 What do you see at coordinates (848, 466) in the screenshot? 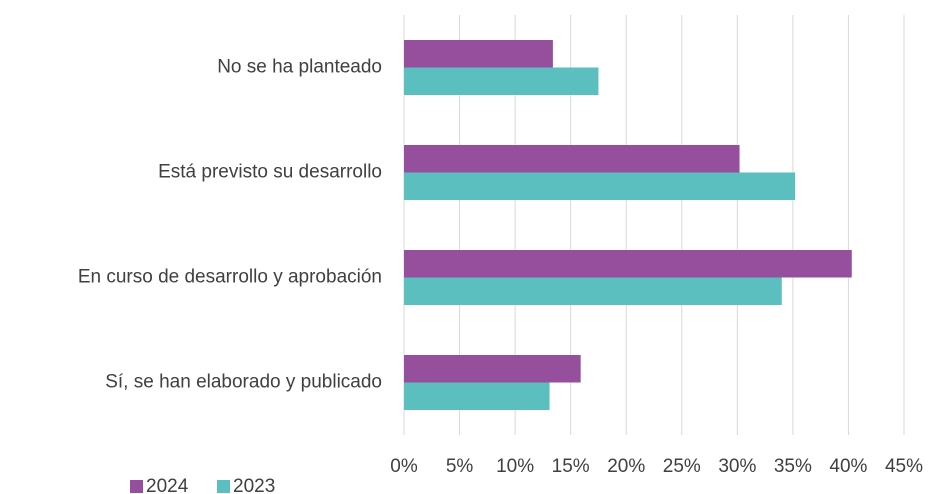
I see `x-tick-label: 40%` at bounding box center [848, 466].